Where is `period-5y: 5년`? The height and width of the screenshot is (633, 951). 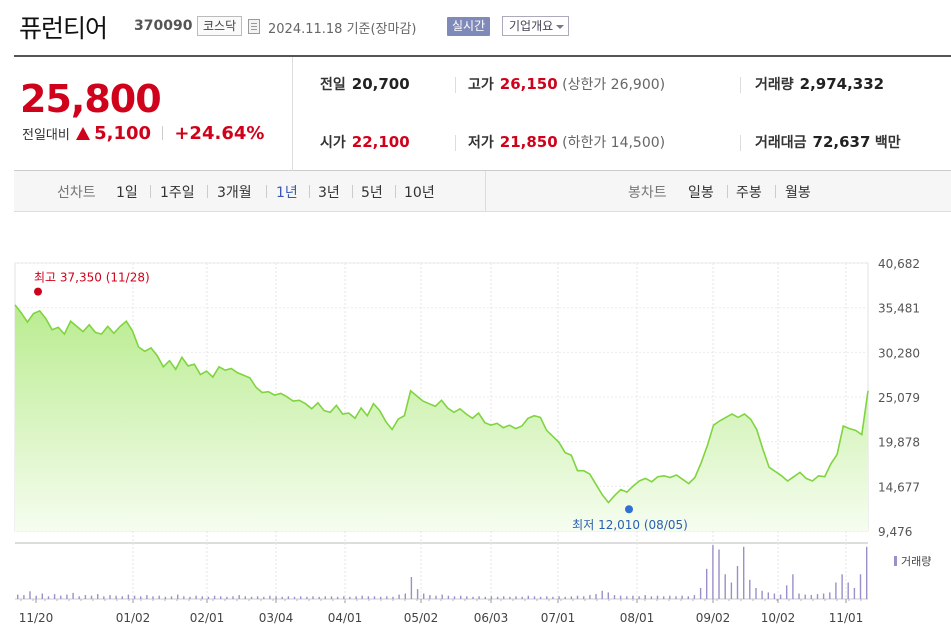
period-5y: 5년 is located at coordinates (372, 193).